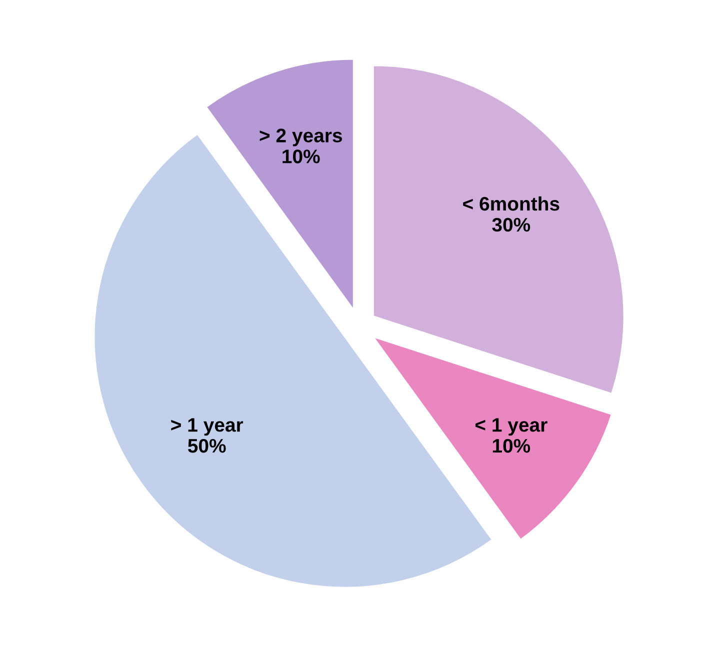  Describe the element at coordinates (207, 445) in the screenshot. I see `data-label: 50%` at that location.